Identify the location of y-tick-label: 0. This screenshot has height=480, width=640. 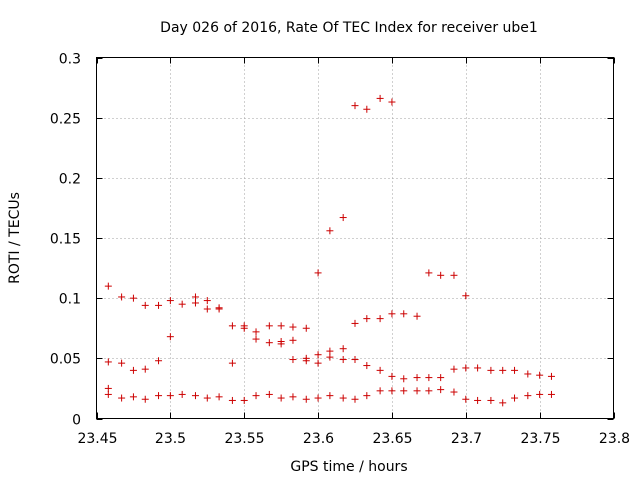
(76, 421).